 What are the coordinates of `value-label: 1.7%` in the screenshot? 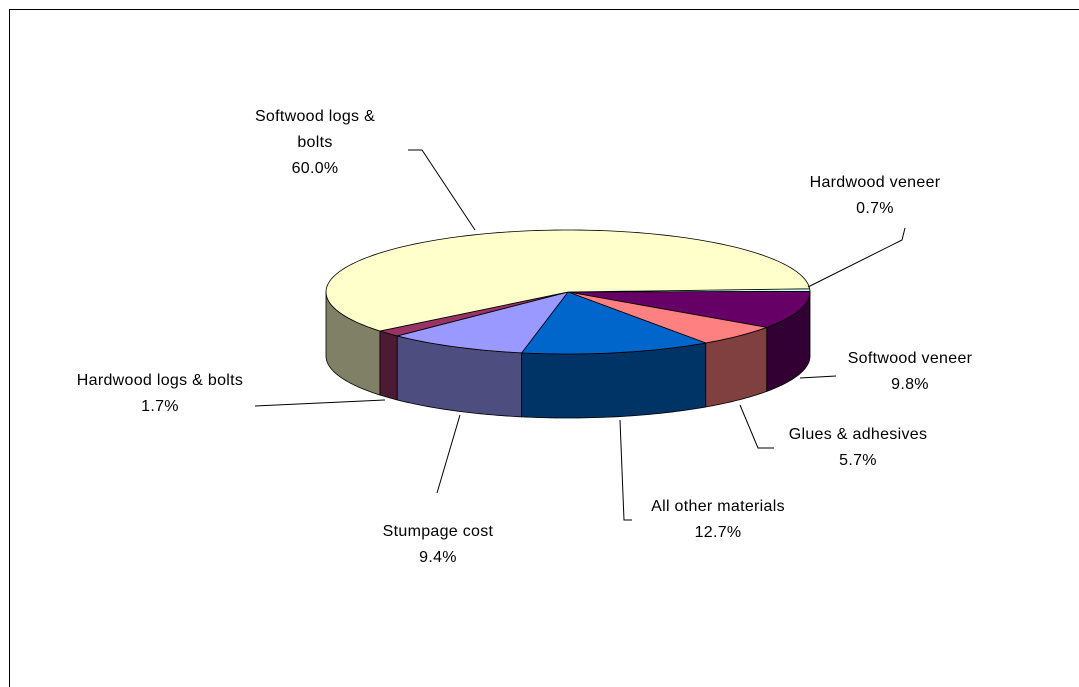 It's located at (160, 406).